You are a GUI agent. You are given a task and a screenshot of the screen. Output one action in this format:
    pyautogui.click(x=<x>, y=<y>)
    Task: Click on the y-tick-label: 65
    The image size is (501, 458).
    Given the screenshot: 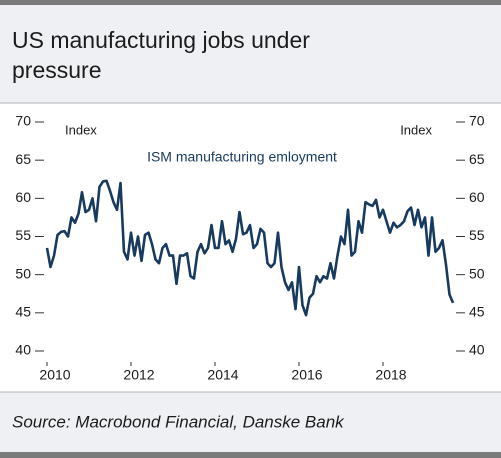 What is the action you would take?
    pyautogui.click(x=23, y=159)
    